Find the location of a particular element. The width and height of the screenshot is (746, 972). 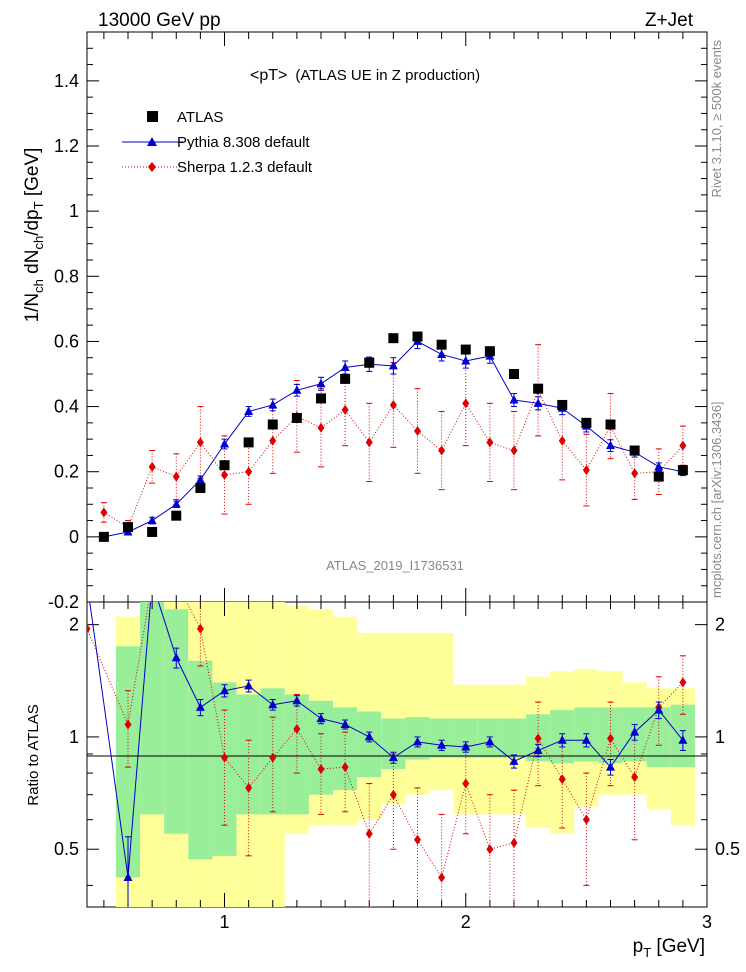

x-axis-title: pT [GeV] is located at coordinates (669, 948).